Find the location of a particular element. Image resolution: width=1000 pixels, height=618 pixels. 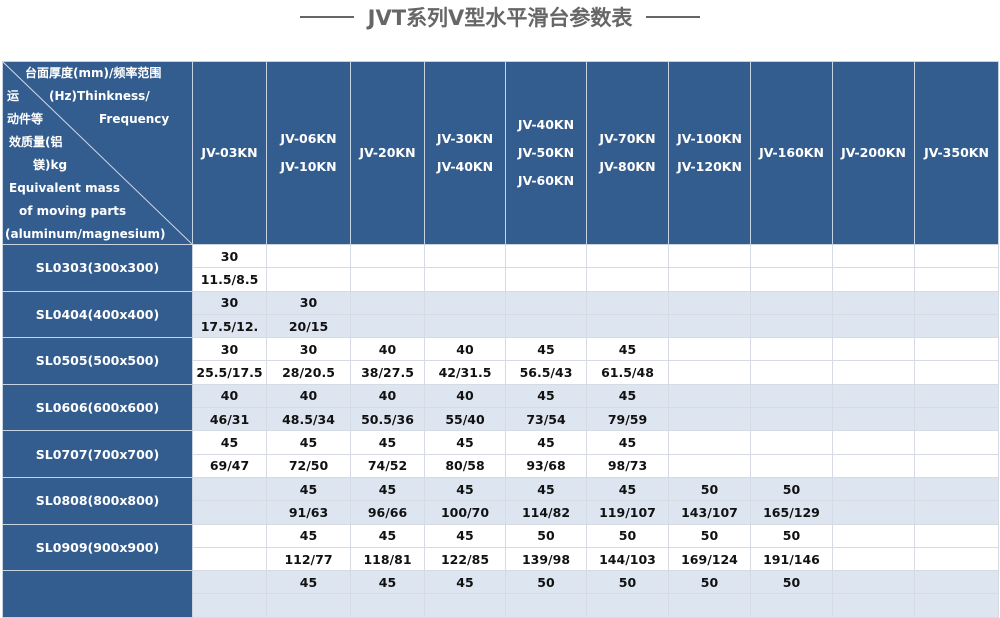

table-row-thickness: SL0808(800x800) 45 45 45 45 45 50 50 is located at coordinates (500, 500).